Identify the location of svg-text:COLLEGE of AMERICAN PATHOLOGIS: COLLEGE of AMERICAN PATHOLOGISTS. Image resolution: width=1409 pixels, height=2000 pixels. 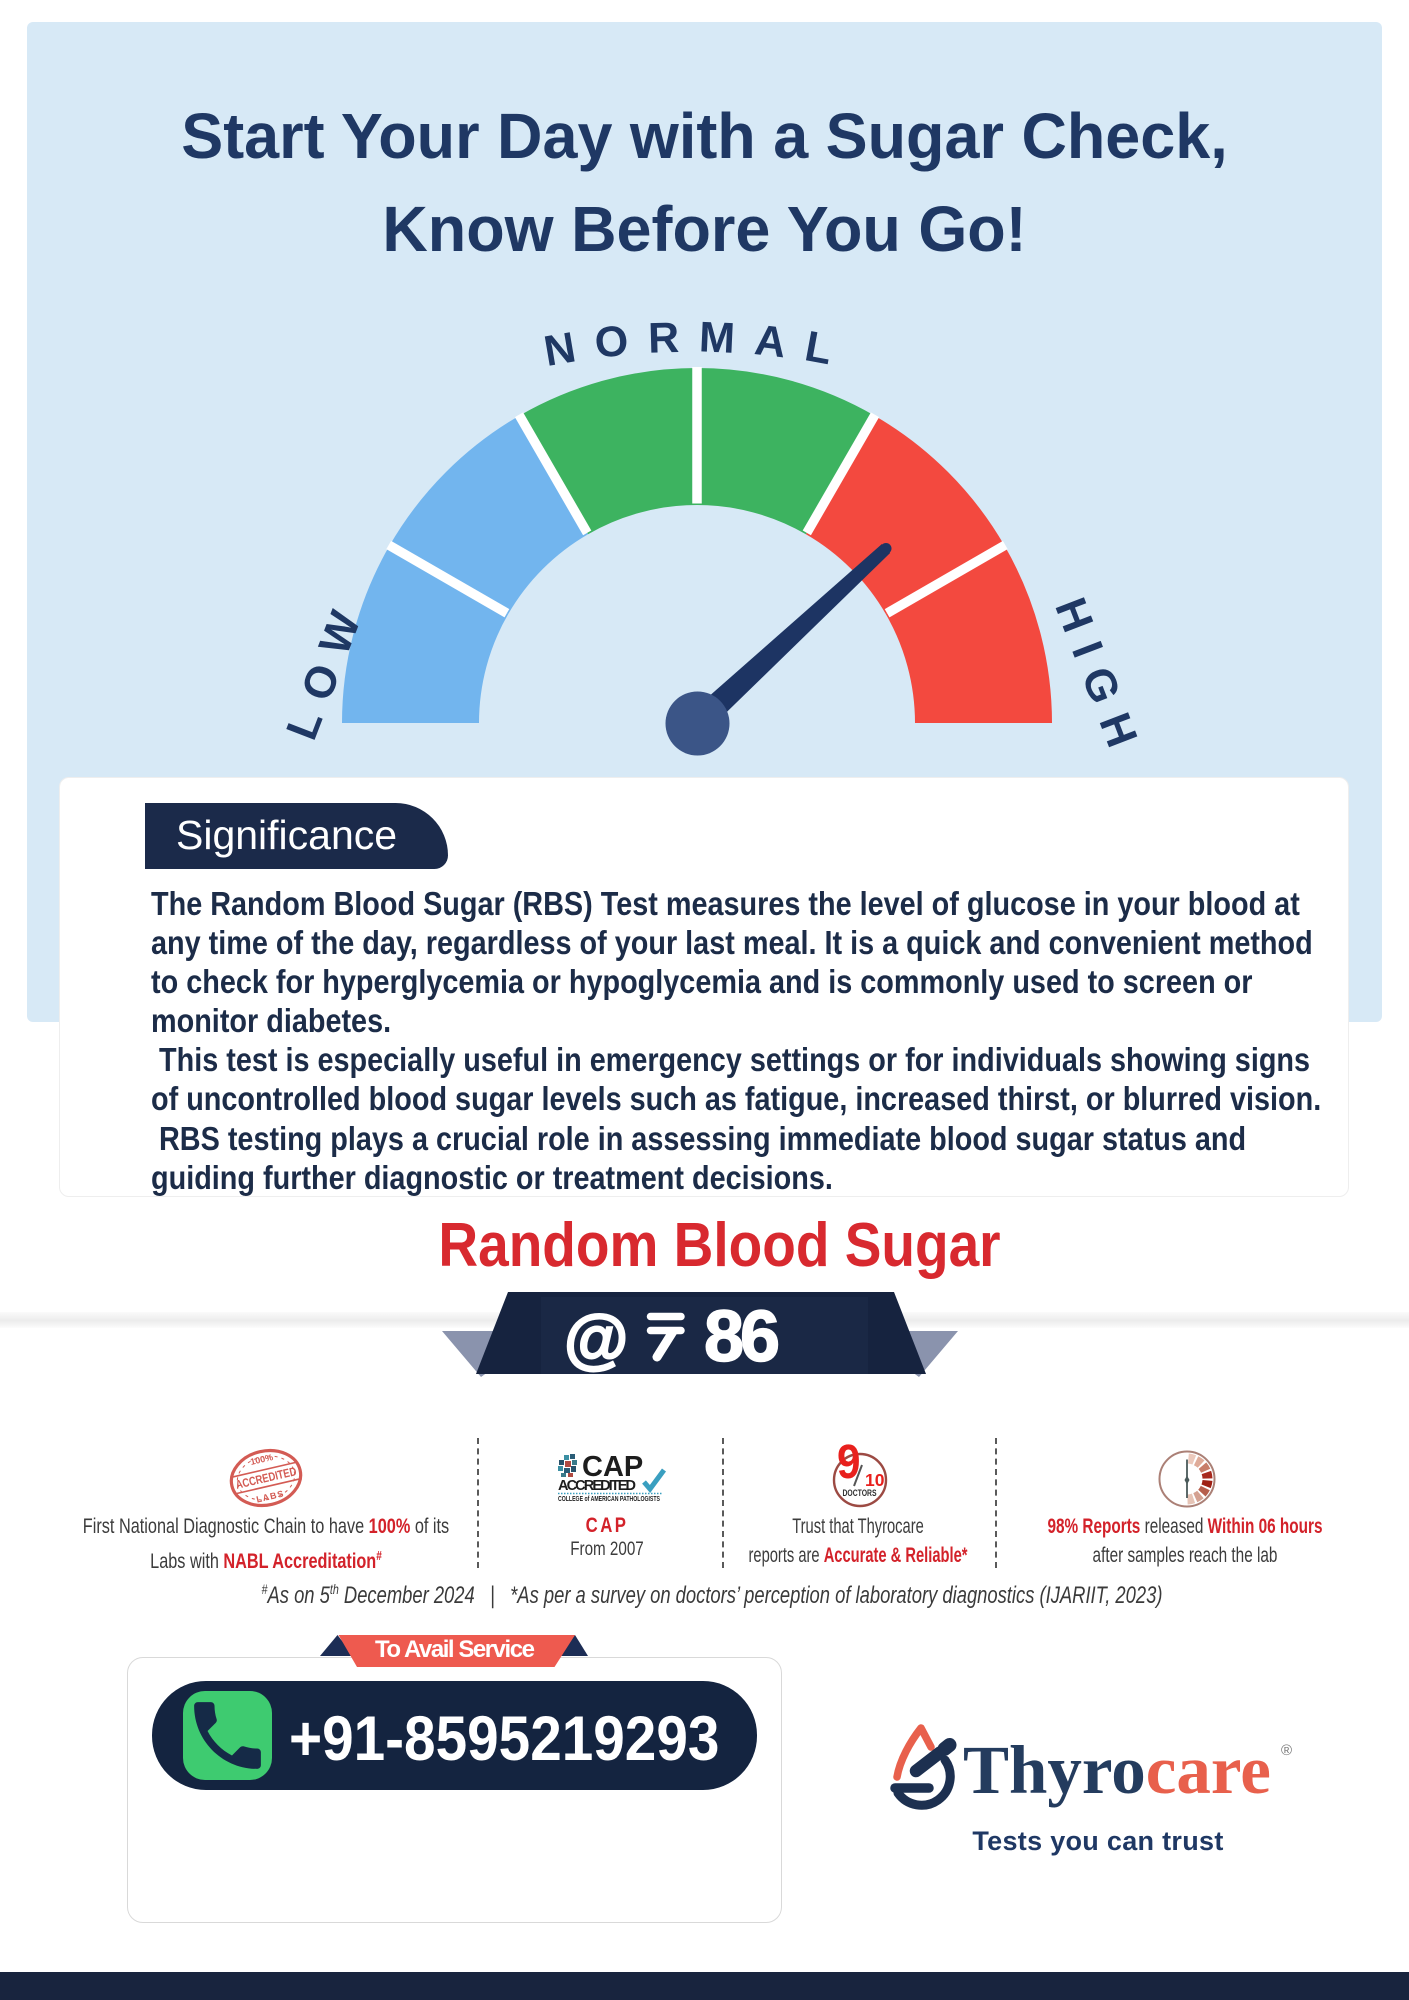
(609, 1499).